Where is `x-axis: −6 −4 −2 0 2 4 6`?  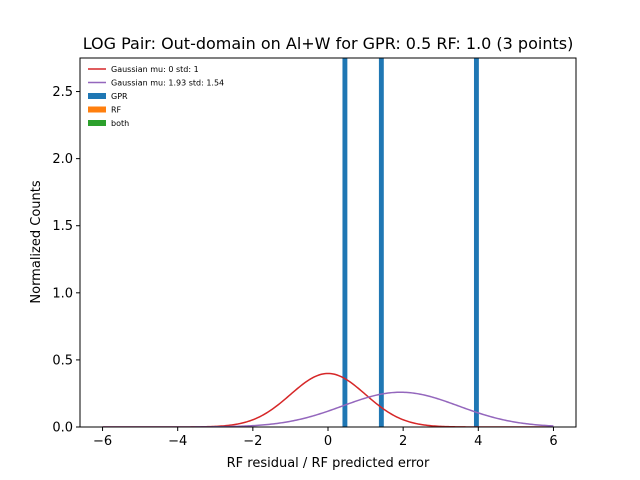 x-axis: −6 −4 −2 0 2 4 6 is located at coordinates (325, 438).